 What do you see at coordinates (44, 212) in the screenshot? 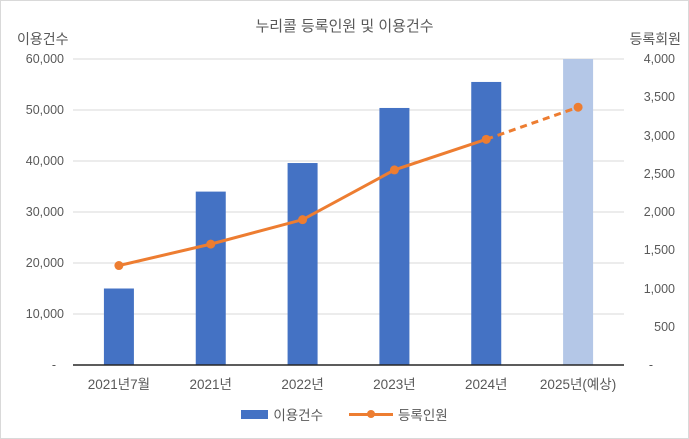
I see `left-axis-tick: 30,000` at bounding box center [44, 212].